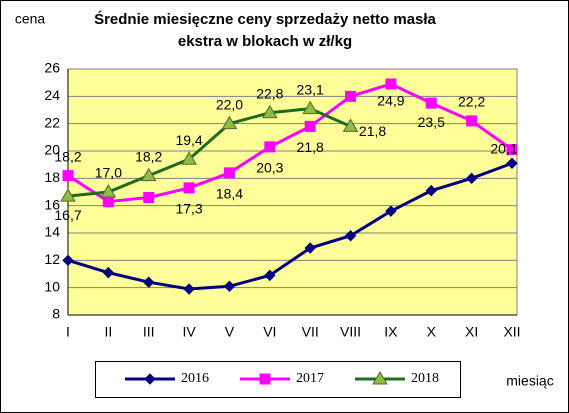 This screenshot has width=569, height=413. I want to click on data-label: 22,0, so click(229, 104).